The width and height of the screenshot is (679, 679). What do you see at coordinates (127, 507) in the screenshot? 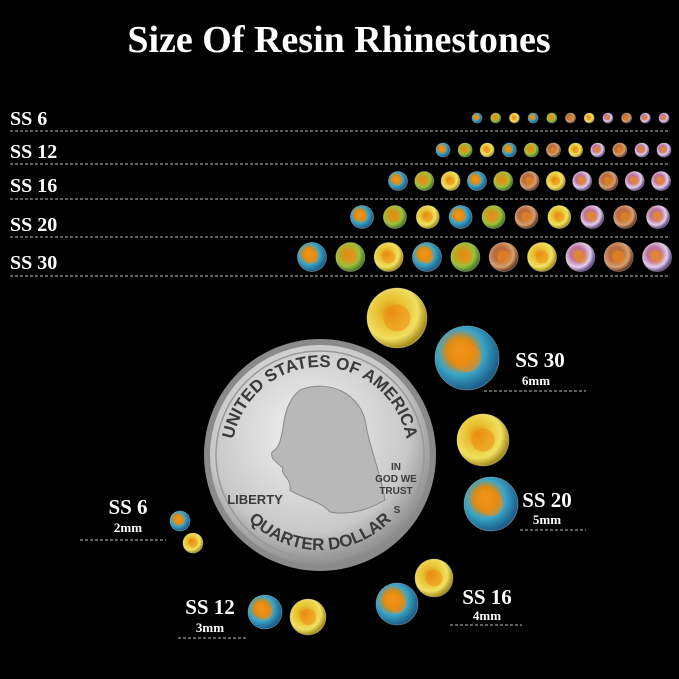
I see `callout-label: SS 6` at bounding box center [127, 507].